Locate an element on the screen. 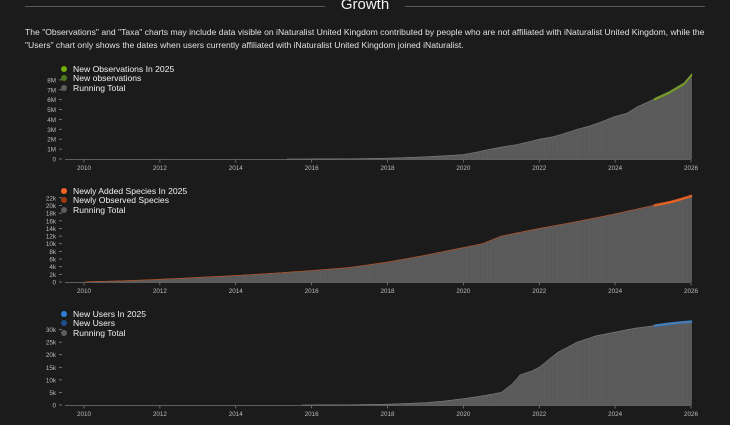 This screenshot has height=425, width=730. legend-item: New Users is located at coordinates (103, 323).